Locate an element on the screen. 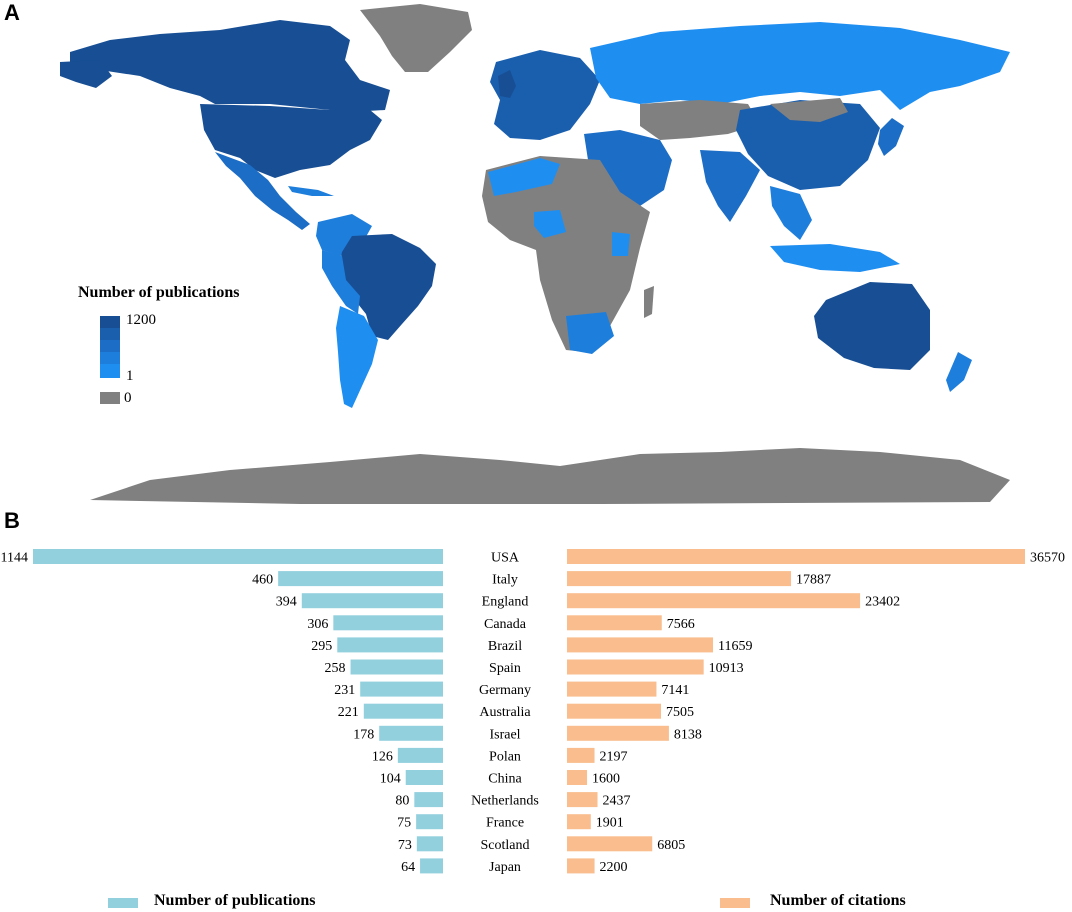  citations-value-label: 7141 is located at coordinates (675, 690).